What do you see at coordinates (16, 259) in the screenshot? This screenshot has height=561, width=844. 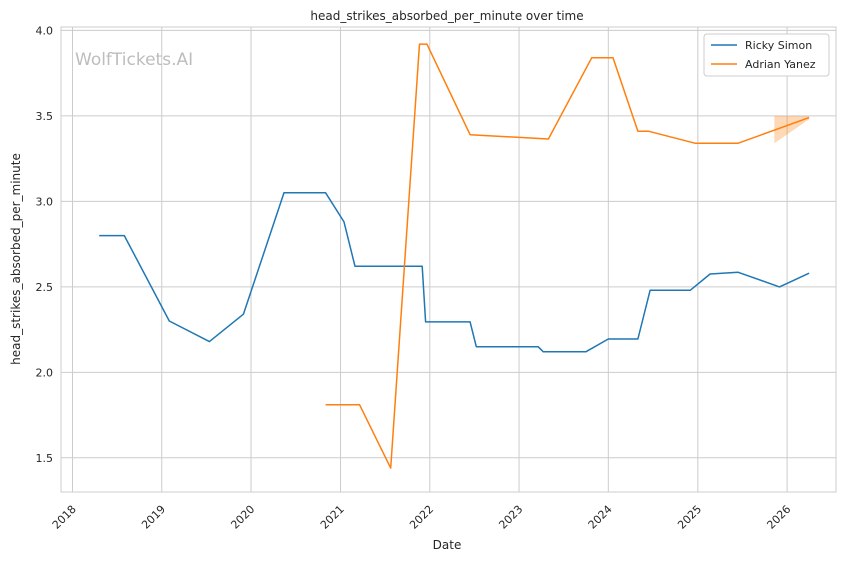 I see `y-axis-title: head_strikes_absorbed_per_minute` at bounding box center [16, 259].